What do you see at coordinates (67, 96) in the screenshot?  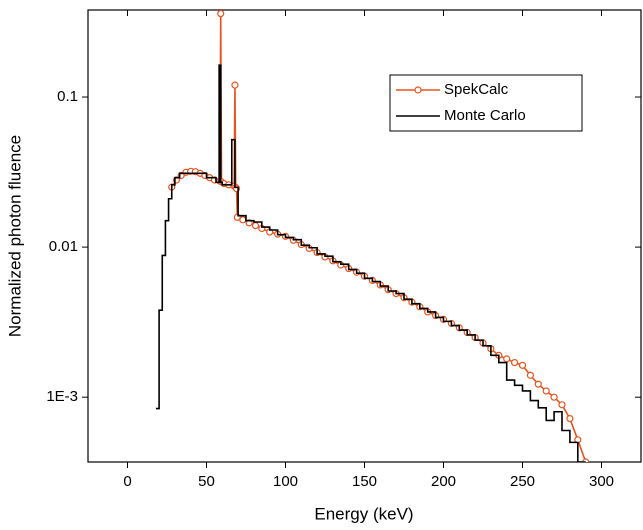 I see `y-tick-label: 0.1` at bounding box center [67, 96].